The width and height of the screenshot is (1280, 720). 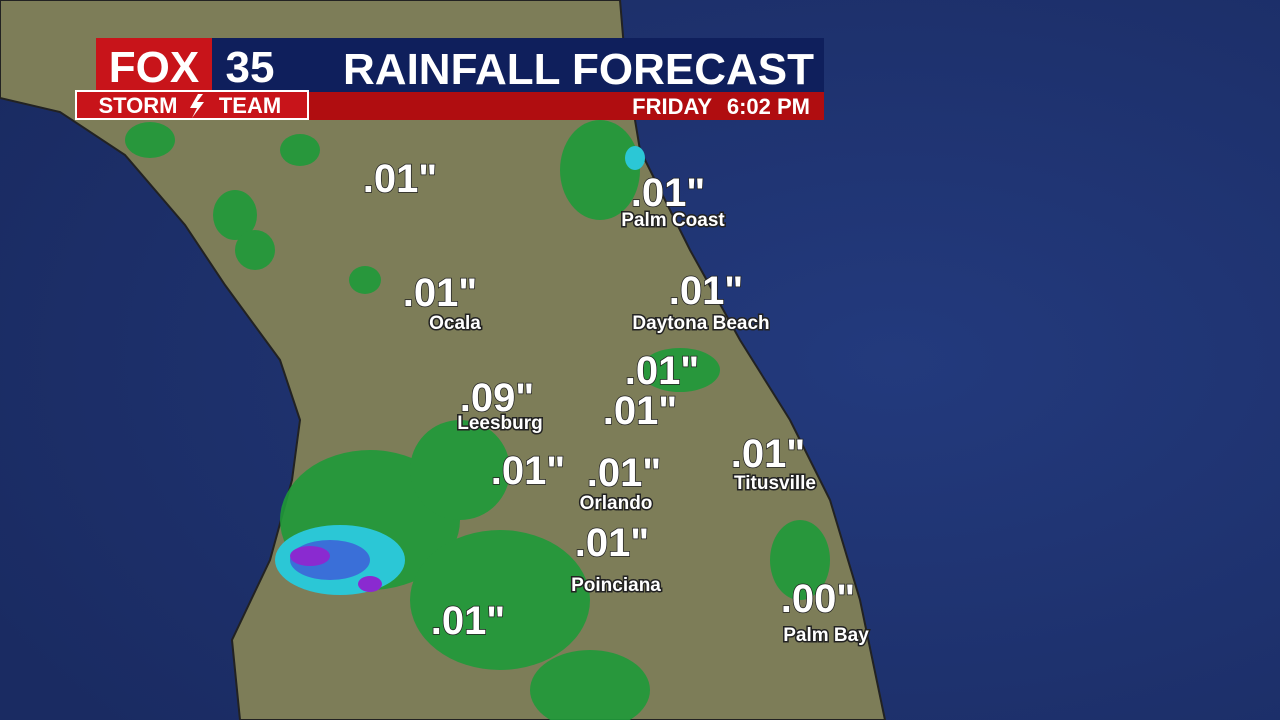 I want to click on place: Orlando, so click(x=616, y=503).